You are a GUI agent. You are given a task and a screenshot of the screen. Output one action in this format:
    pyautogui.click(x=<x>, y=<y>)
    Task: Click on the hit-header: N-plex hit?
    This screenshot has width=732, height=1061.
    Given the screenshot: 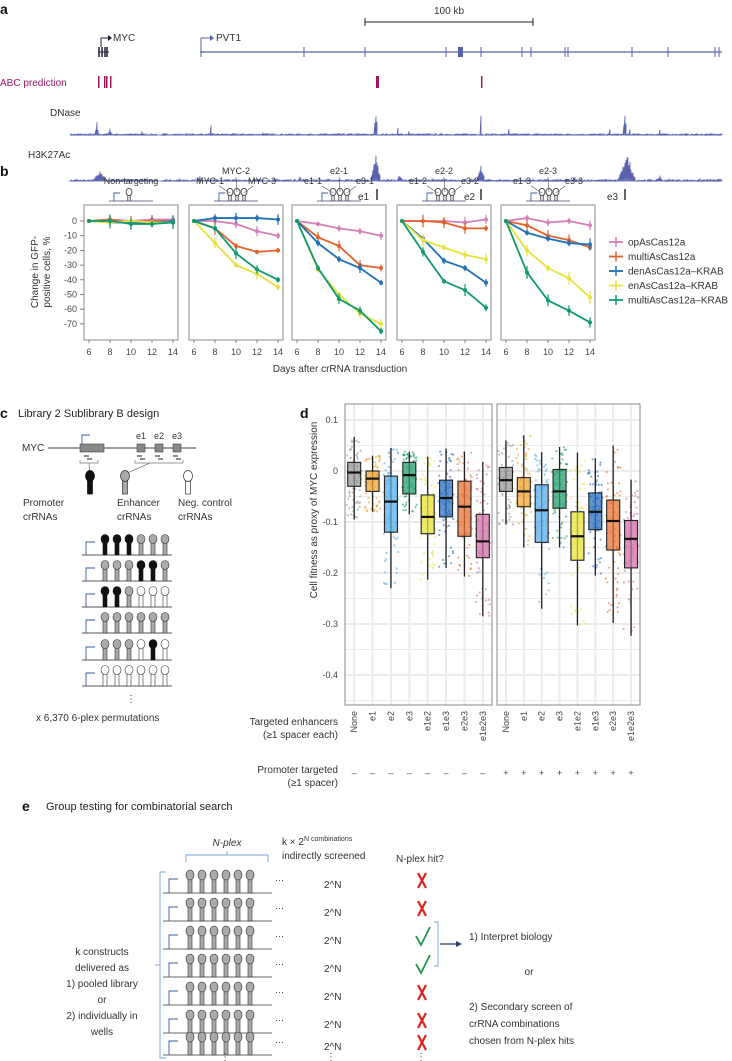 What is the action you would take?
    pyautogui.click(x=420, y=859)
    